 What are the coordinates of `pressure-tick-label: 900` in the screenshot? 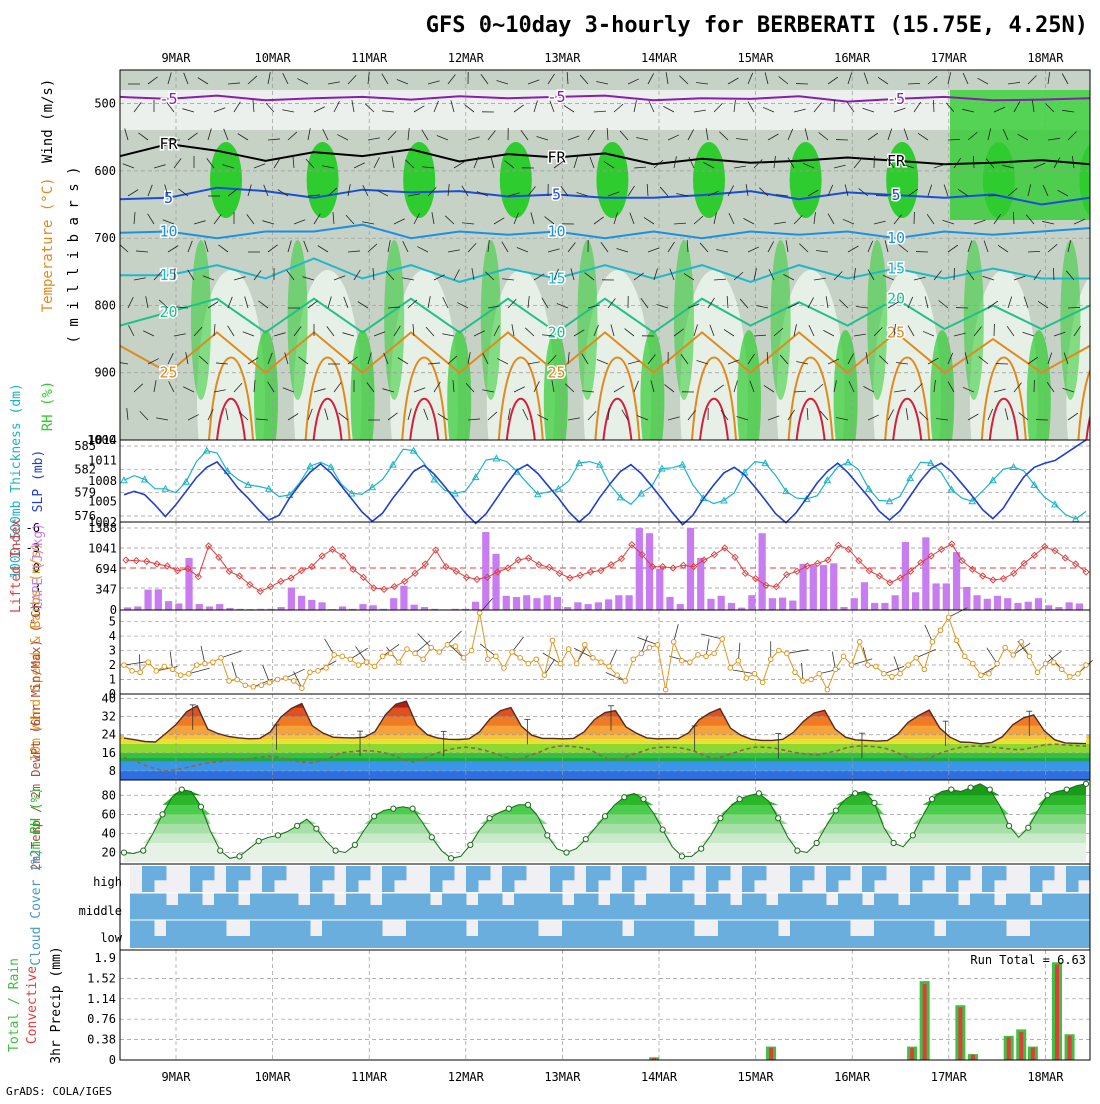 It's located at (105, 373).